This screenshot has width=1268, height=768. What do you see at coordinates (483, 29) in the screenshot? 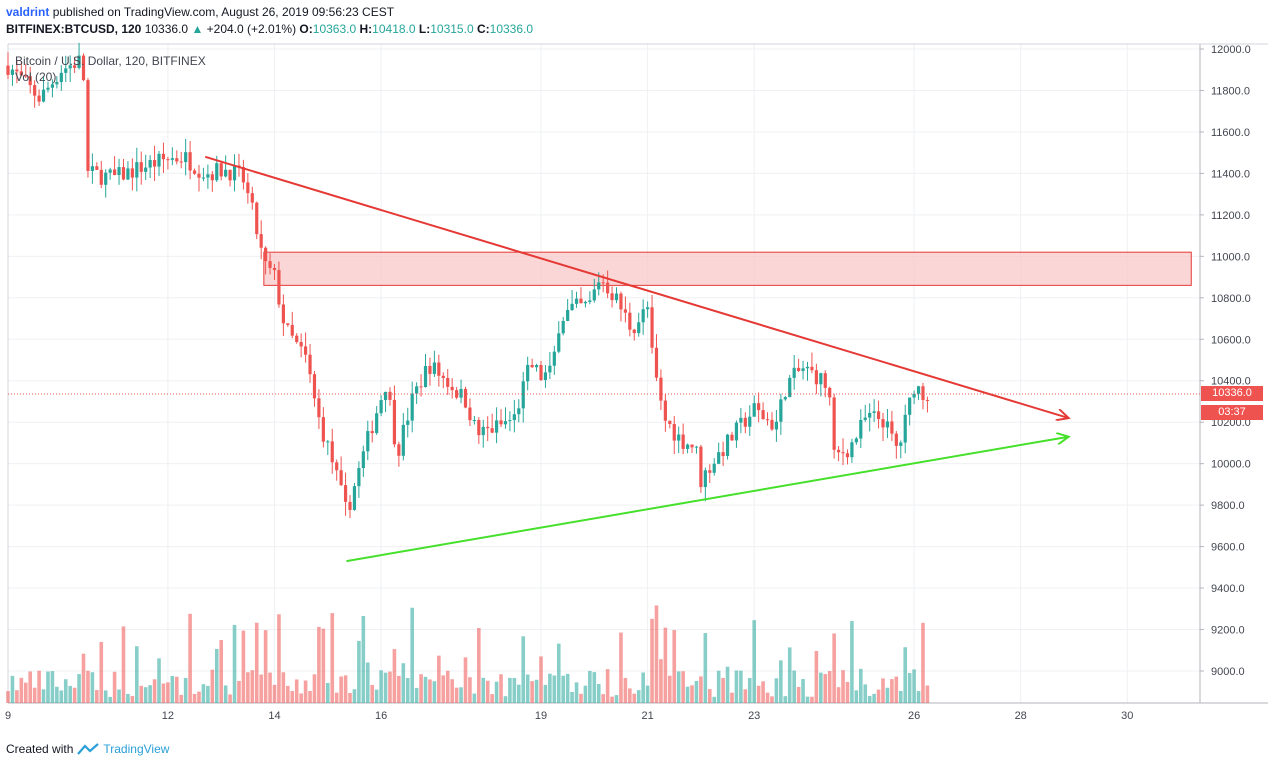
I see `close-label: C:` at bounding box center [483, 29].